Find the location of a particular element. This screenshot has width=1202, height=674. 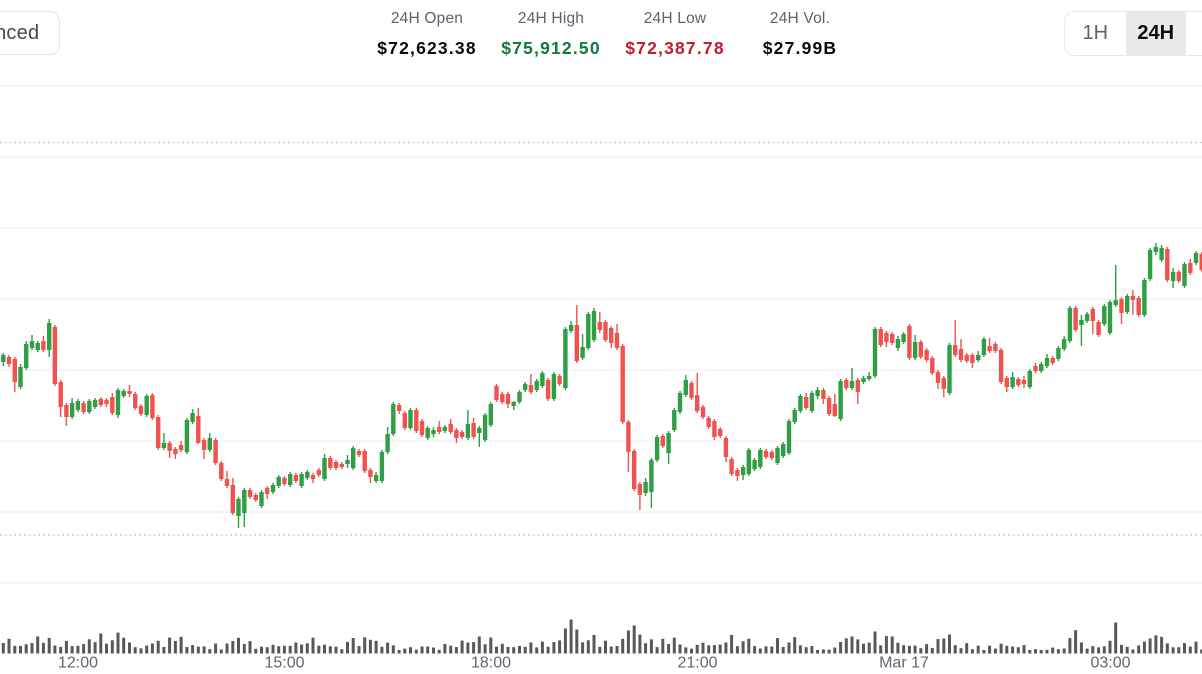

svg-text: 12:00 is located at coordinates (78, 663).